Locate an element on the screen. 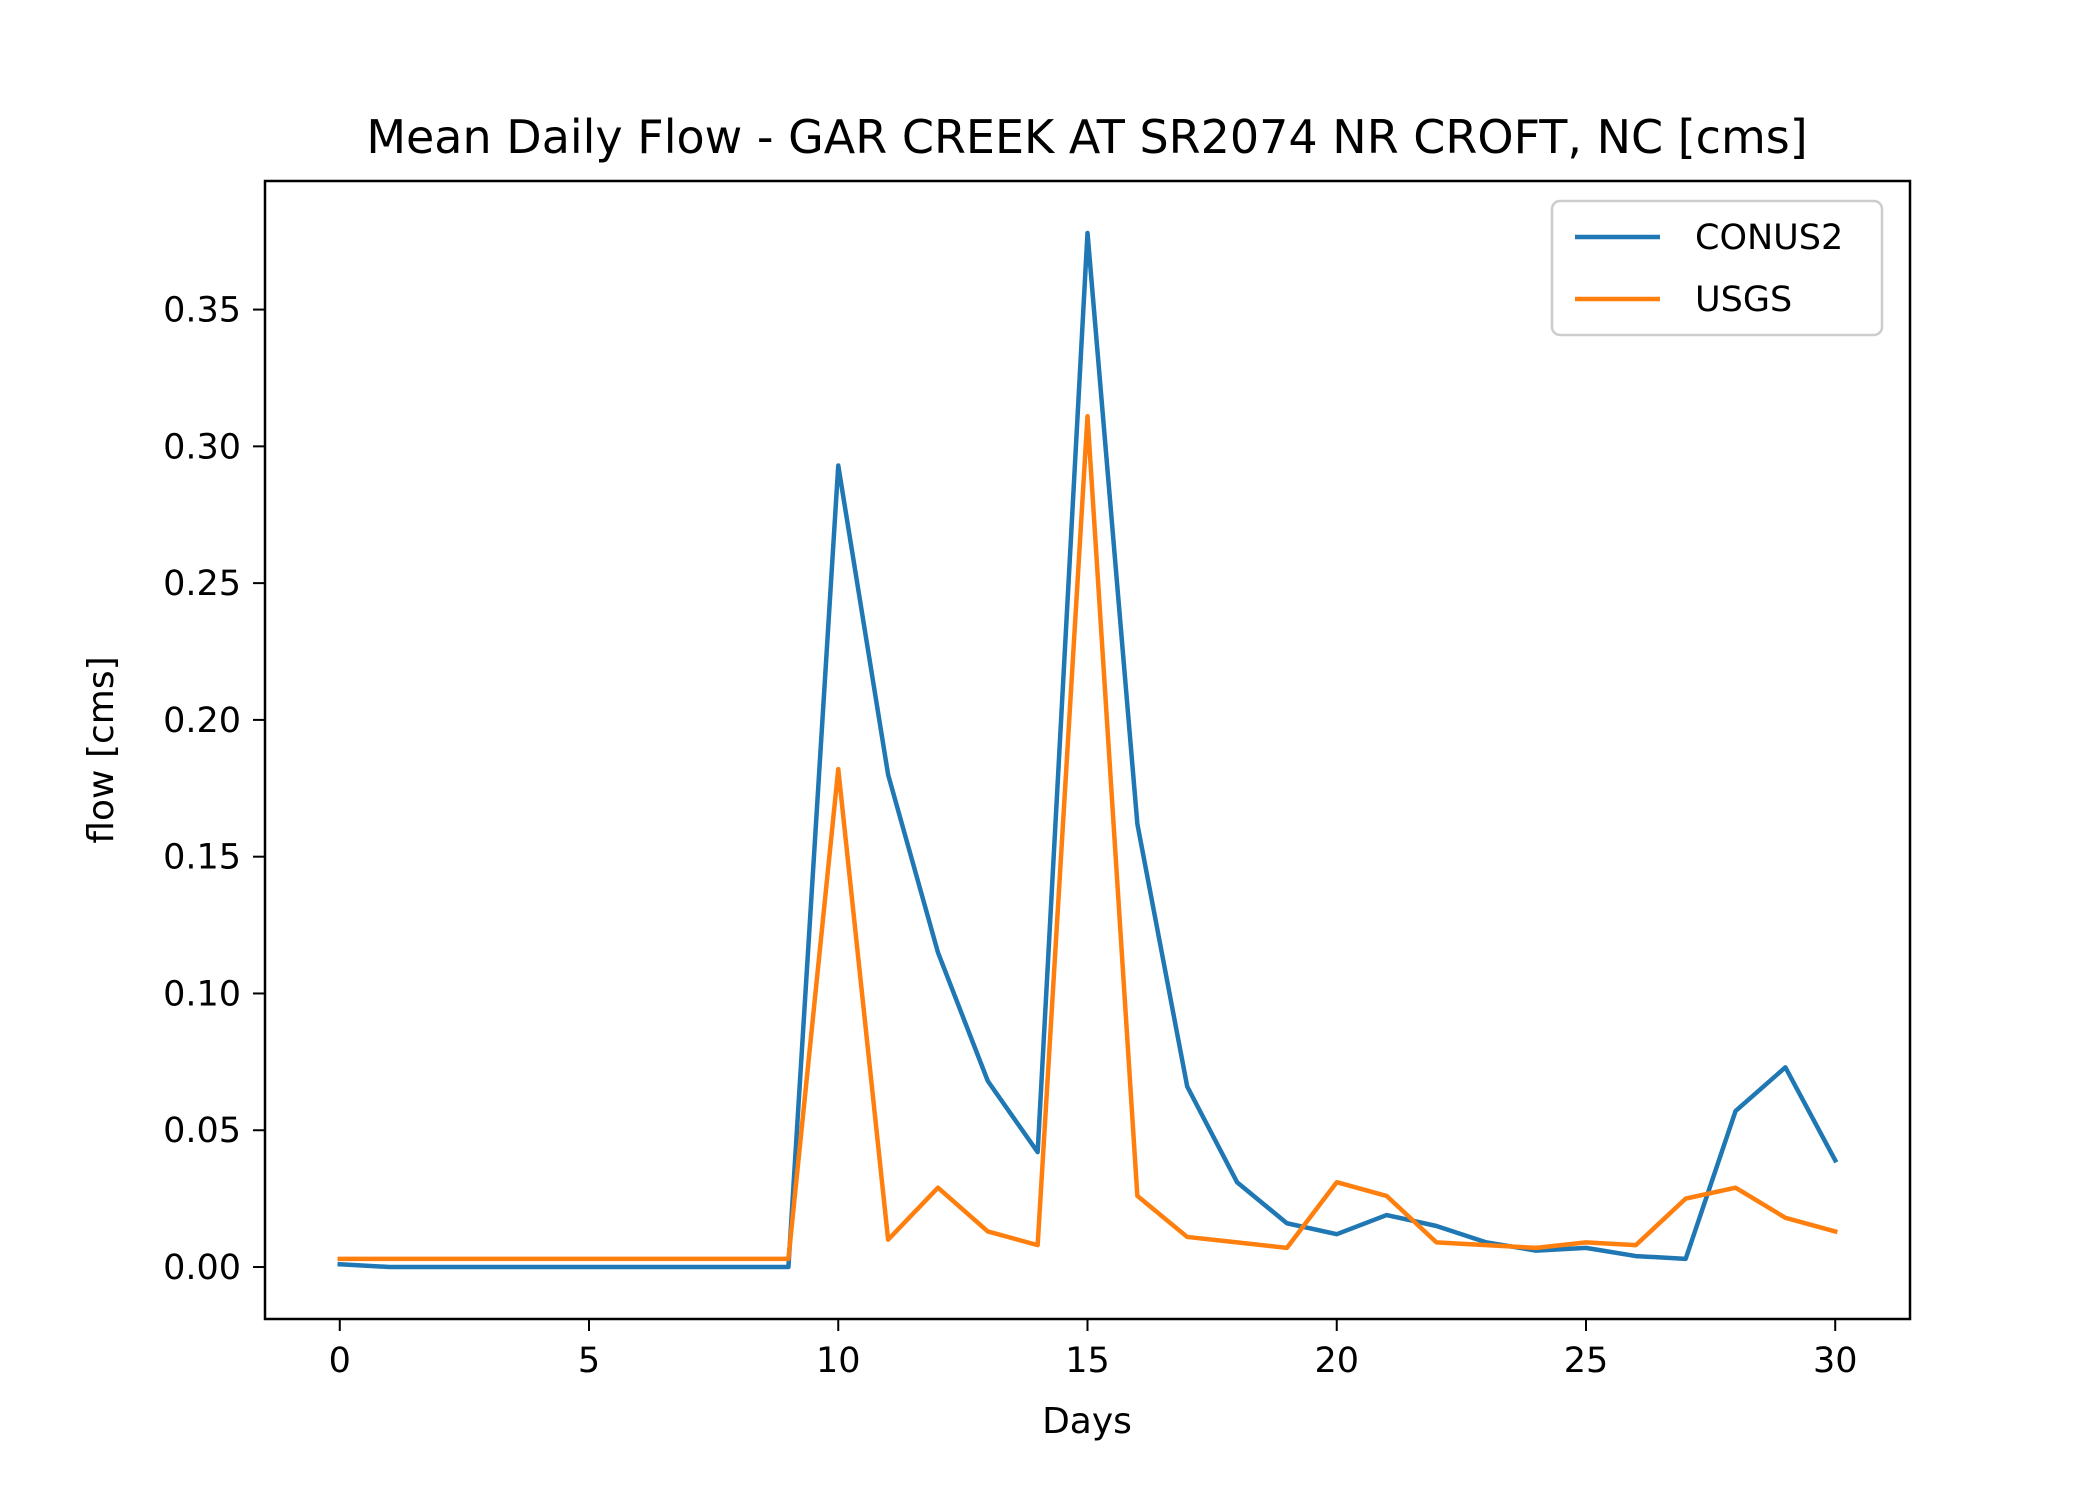 This screenshot has height=1500, width=2100. x-tick-label: 30 is located at coordinates (1835, 1361).